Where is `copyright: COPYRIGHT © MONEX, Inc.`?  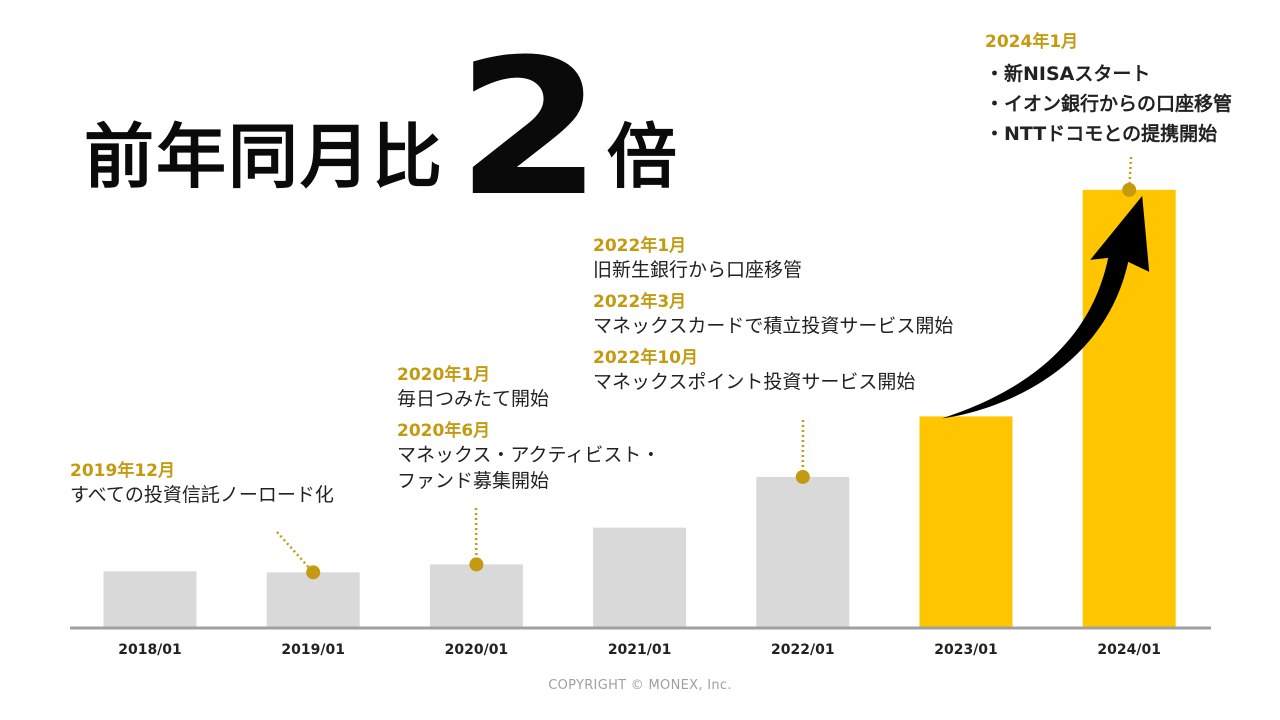 copyright: COPYRIGHT © MONEX, Inc. is located at coordinates (640, 685).